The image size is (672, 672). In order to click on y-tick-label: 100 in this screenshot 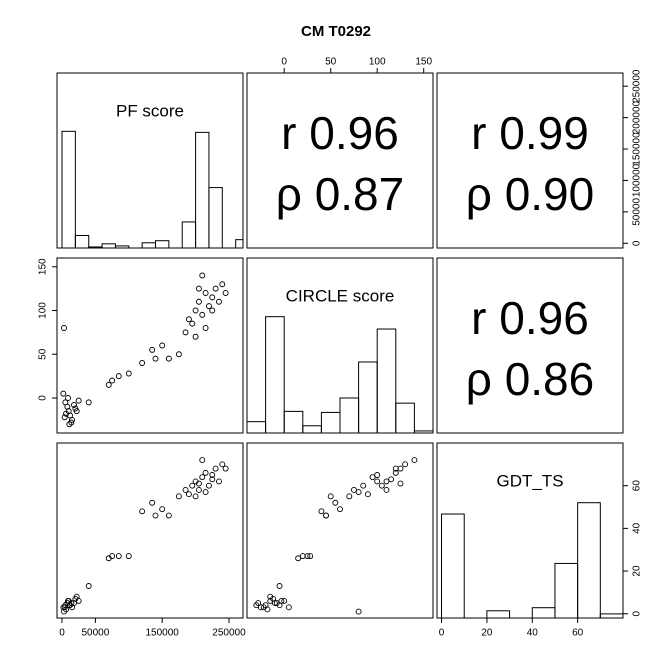, I will do `click(43, 310)`.